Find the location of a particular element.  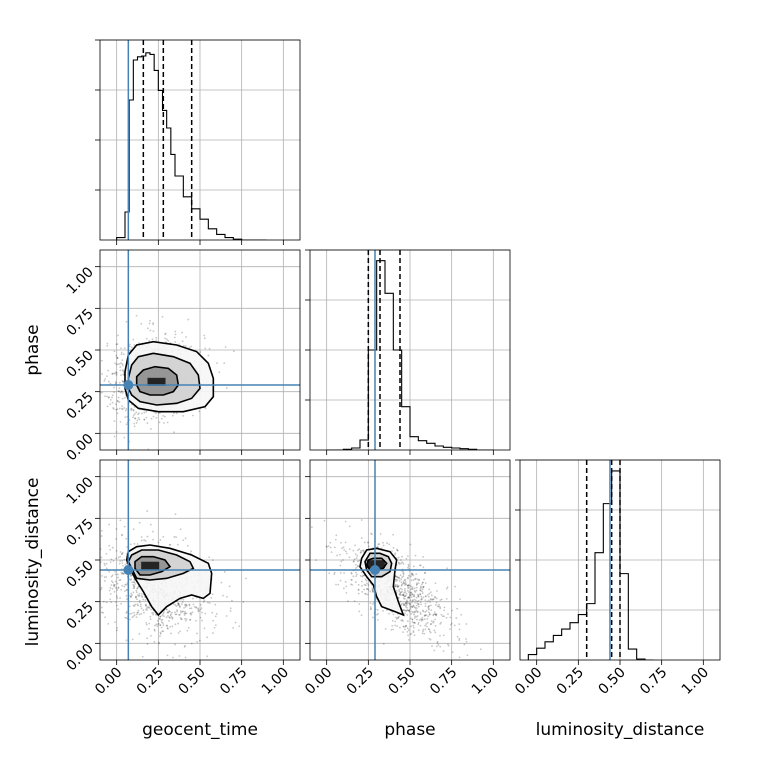

x-tick-label: 0.75 is located at coordinates (653, 681).